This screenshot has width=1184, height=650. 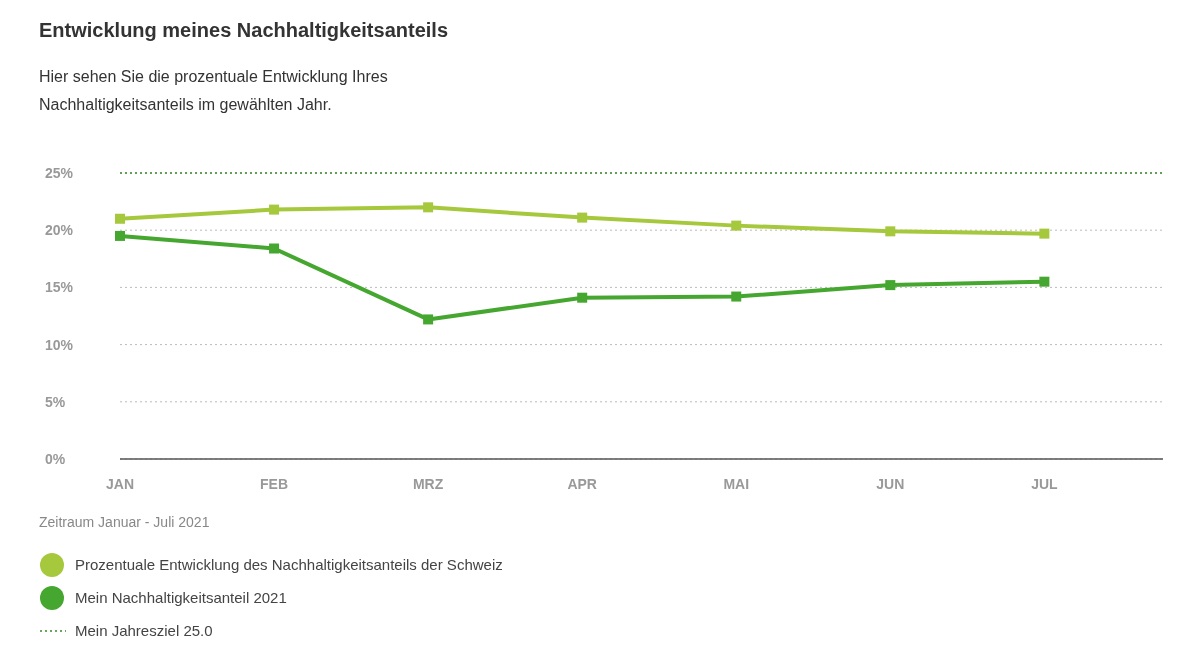 What do you see at coordinates (59, 173) in the screenshot?
I see `y-tick-label: 25%` at bounding box center [59, 173].